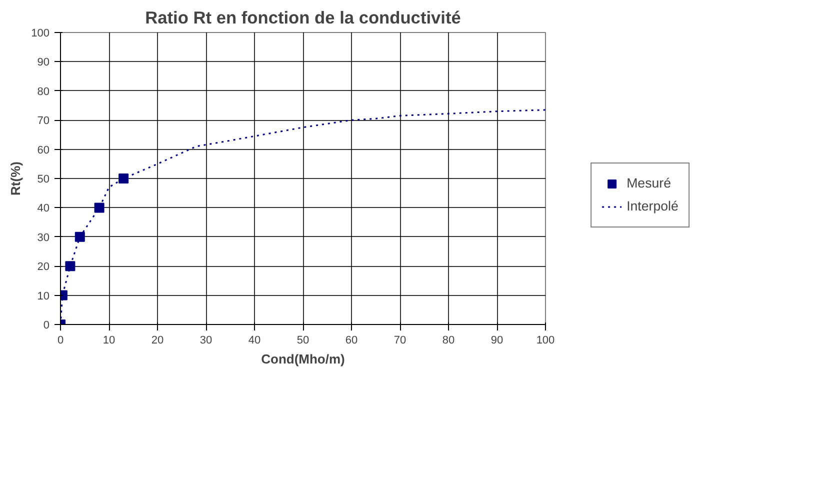 The image size is (820, 484). Describe the element at coordinates (206, 340) in the screenshot. I see `x-tick-label: 30` at that location.